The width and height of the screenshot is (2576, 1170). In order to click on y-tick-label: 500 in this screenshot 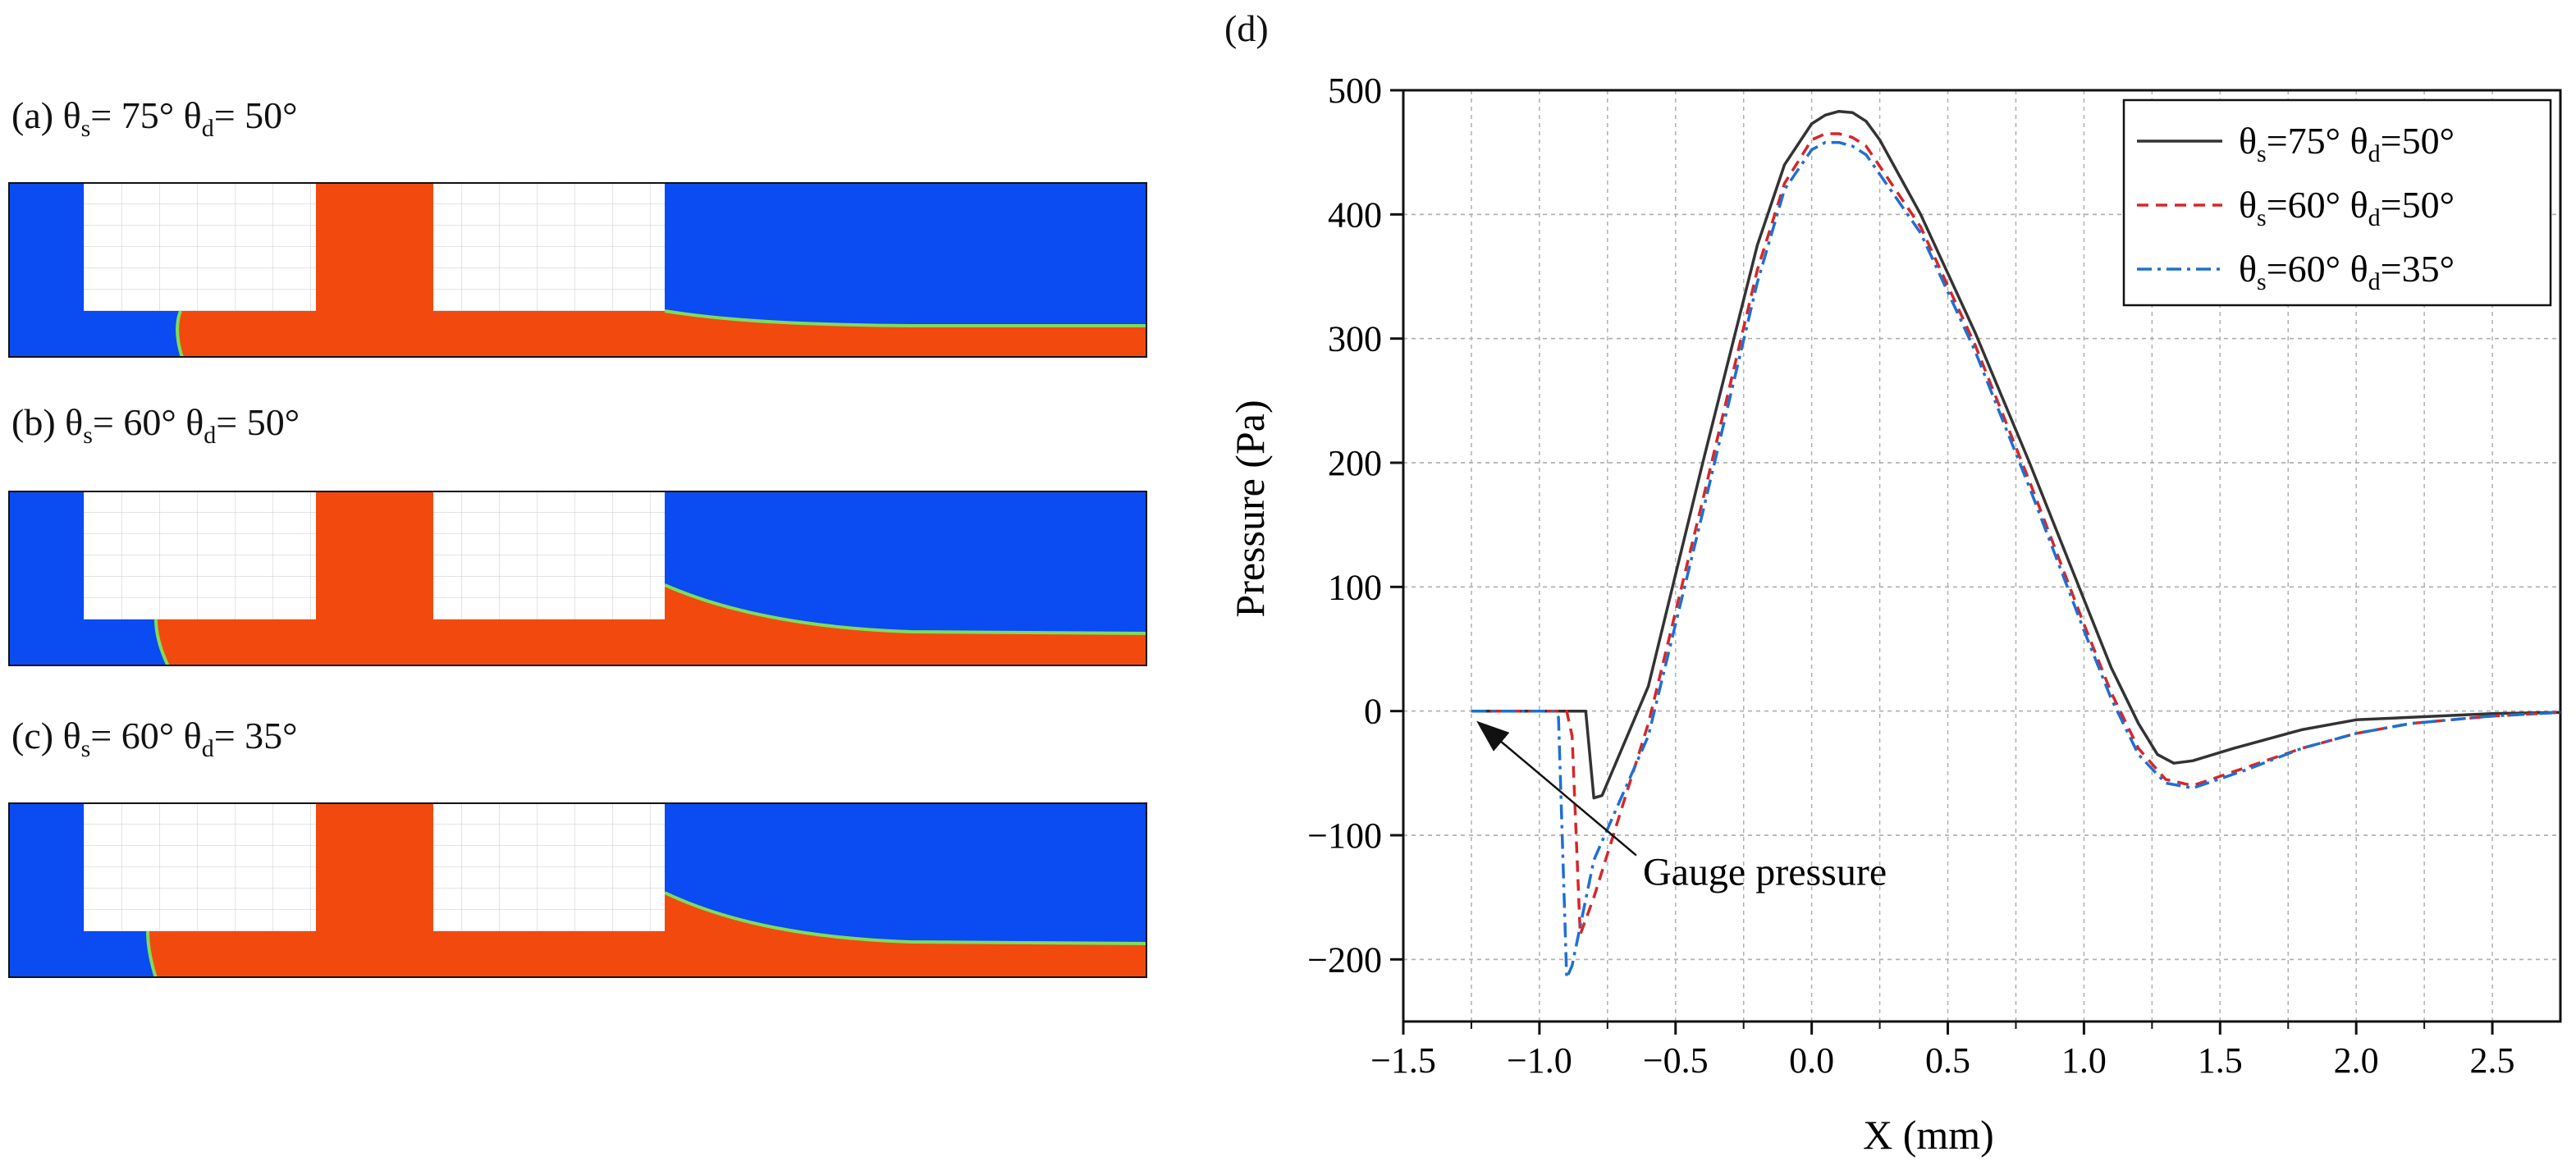, I will do `click(1355, 91)`.